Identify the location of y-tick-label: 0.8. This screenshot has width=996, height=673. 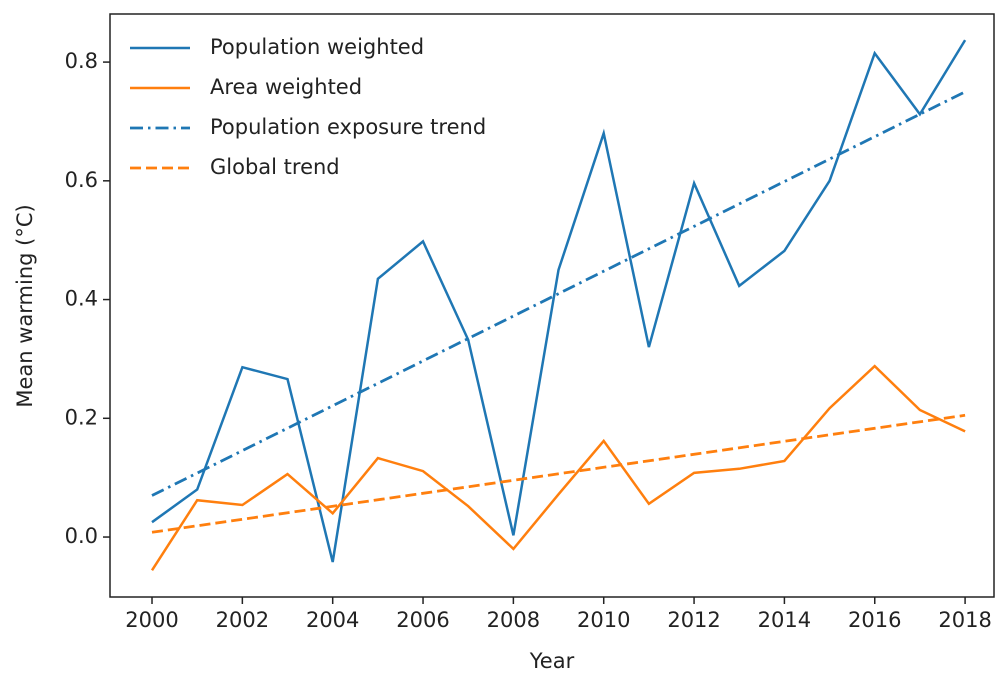
(81, 61).